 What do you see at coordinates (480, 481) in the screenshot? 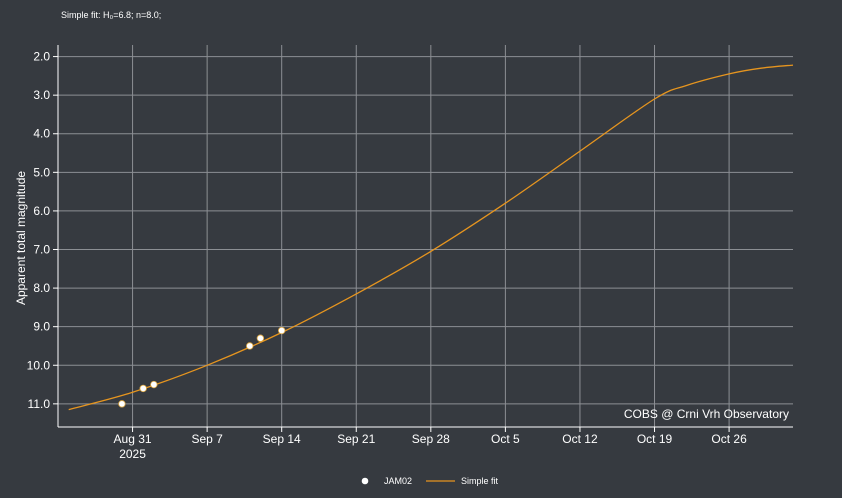
I see `legend-label-simple-fit: Simple fit` at bounding box center [480, 481].